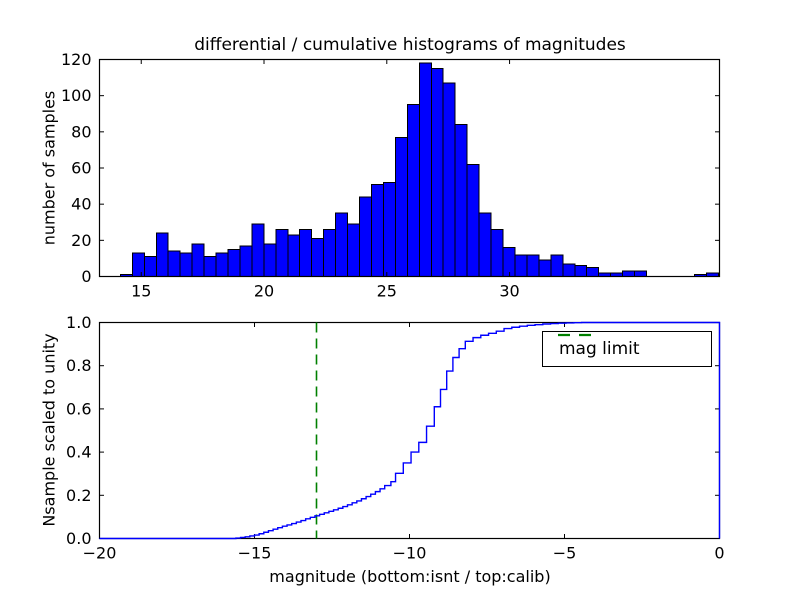 The width and height of the screenshot is (800, 600). What do you see at coordinates (565, 553) in the screenshot?
I see `bottom-plot-x-tick-label: −5` at bounding box center [565, 553].